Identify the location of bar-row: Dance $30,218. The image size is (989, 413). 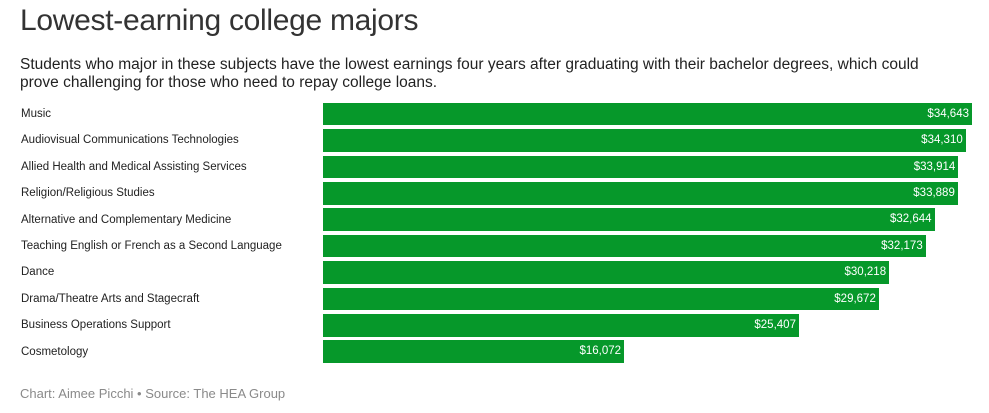
(494, 272).